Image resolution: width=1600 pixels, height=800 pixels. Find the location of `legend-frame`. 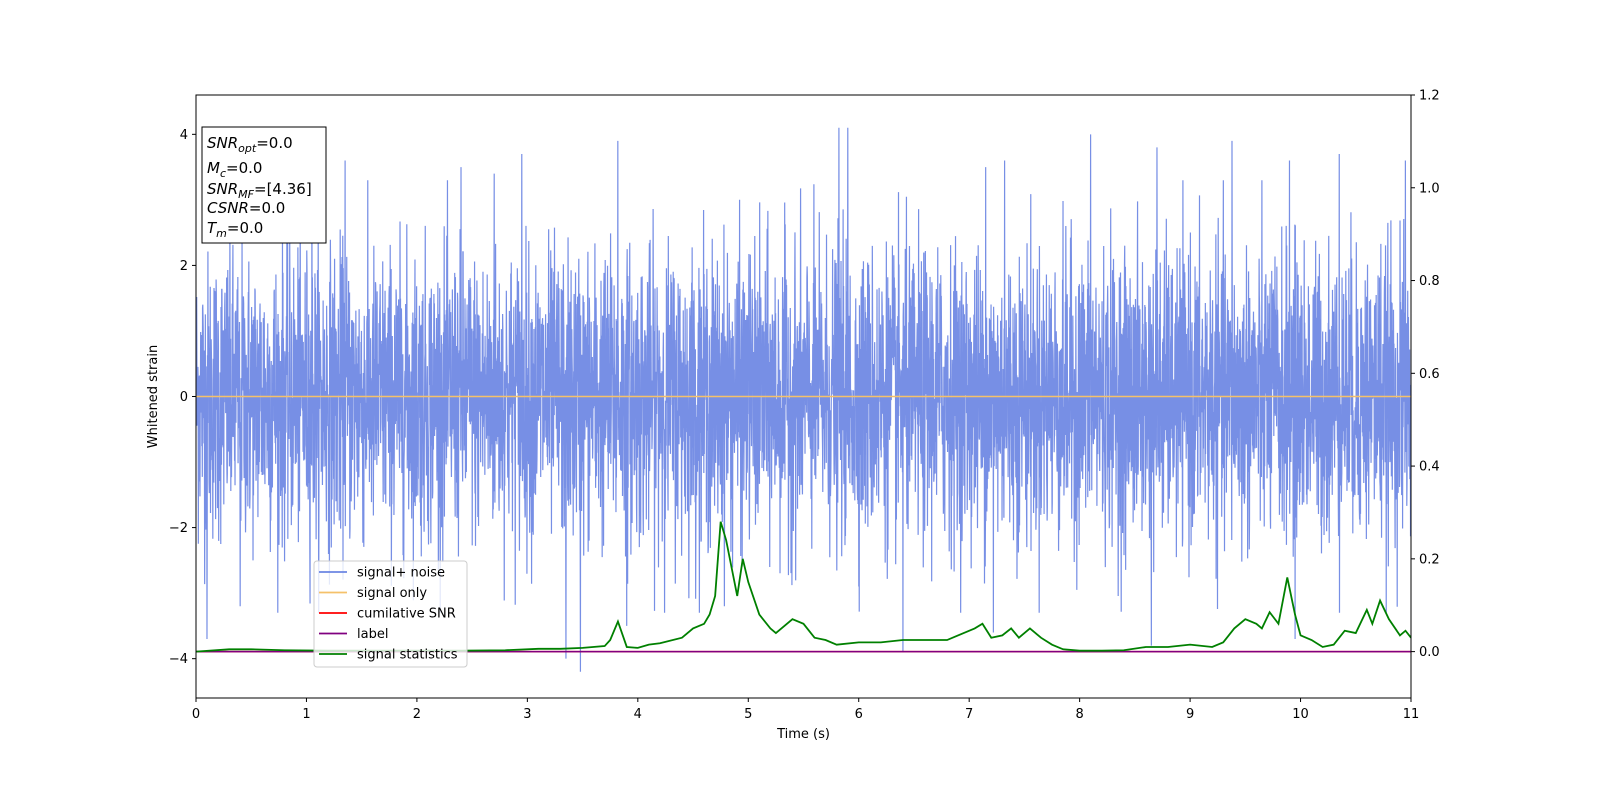

legend-frame is located at coordinates (390, 614).